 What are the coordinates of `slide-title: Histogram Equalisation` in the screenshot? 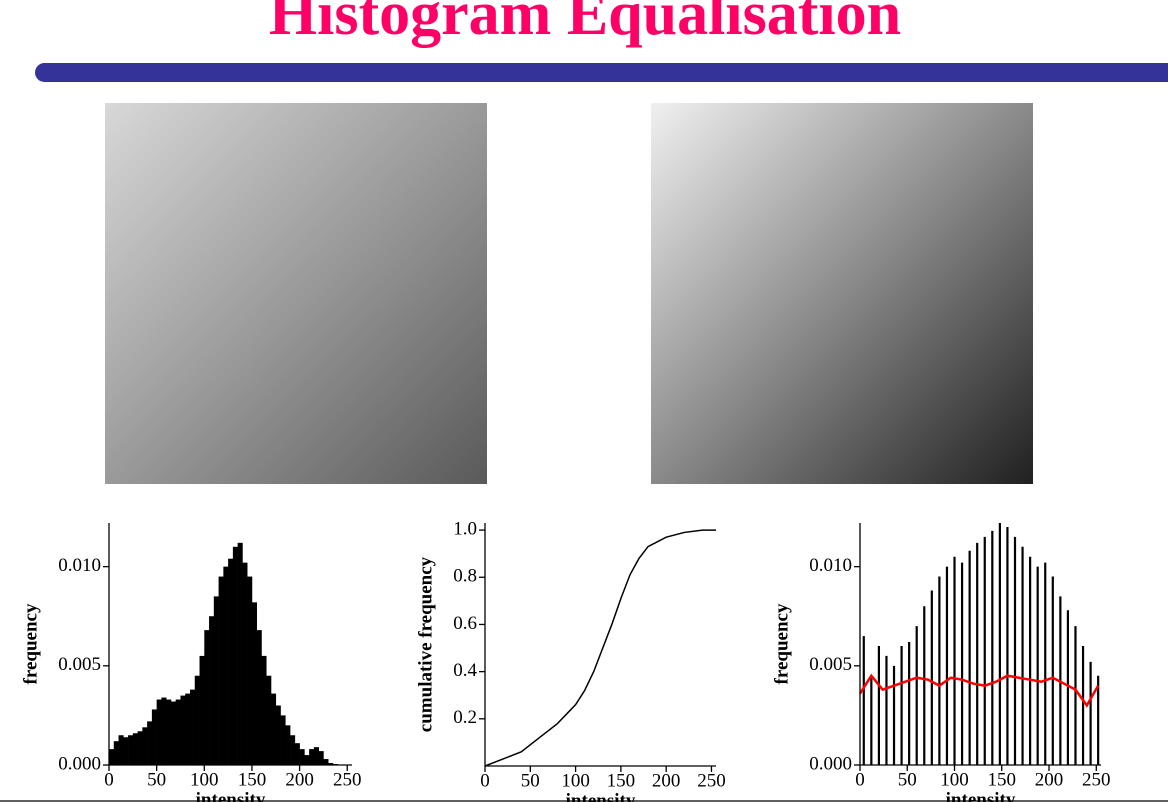 It's located at (585, 24).